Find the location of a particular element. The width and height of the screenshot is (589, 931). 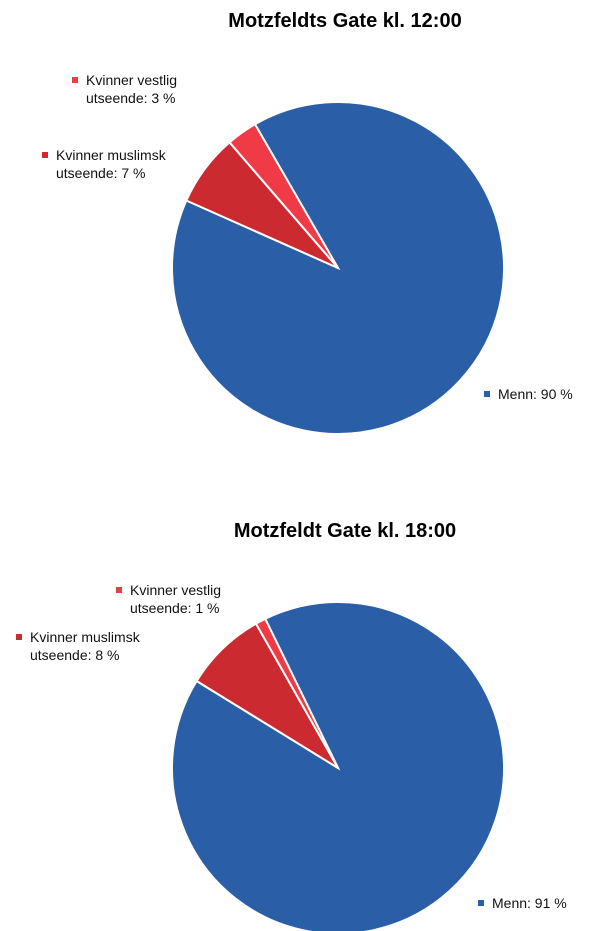

chart-title: Motzfeldt Gate kl. 18:00 is located at coordinates (345, 531).